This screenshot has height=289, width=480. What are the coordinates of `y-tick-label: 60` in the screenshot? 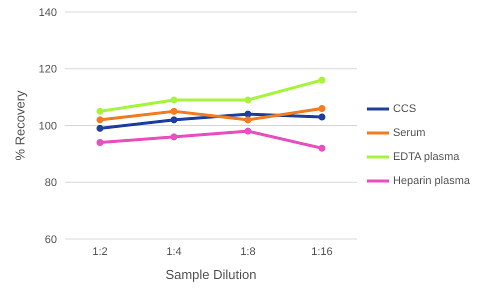 It's located at (50, 240).